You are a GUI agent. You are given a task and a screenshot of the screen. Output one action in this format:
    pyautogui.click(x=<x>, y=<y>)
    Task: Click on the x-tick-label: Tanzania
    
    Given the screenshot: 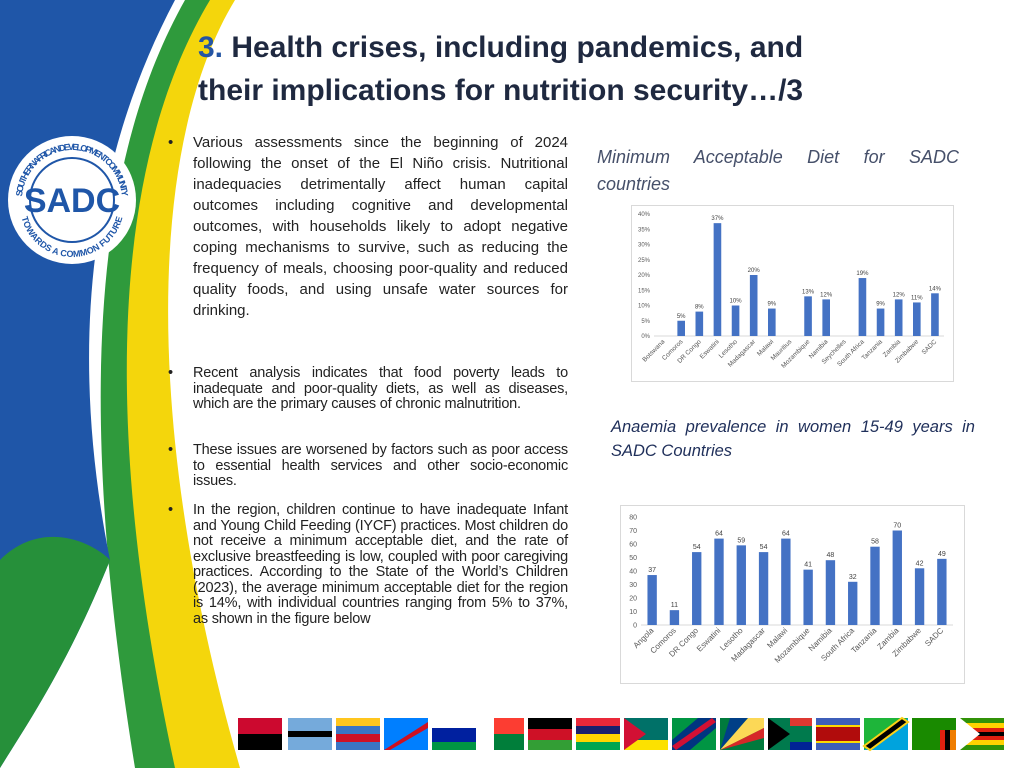 What is the action you would take?
    pyautogui.click(x=863, y=640)
    